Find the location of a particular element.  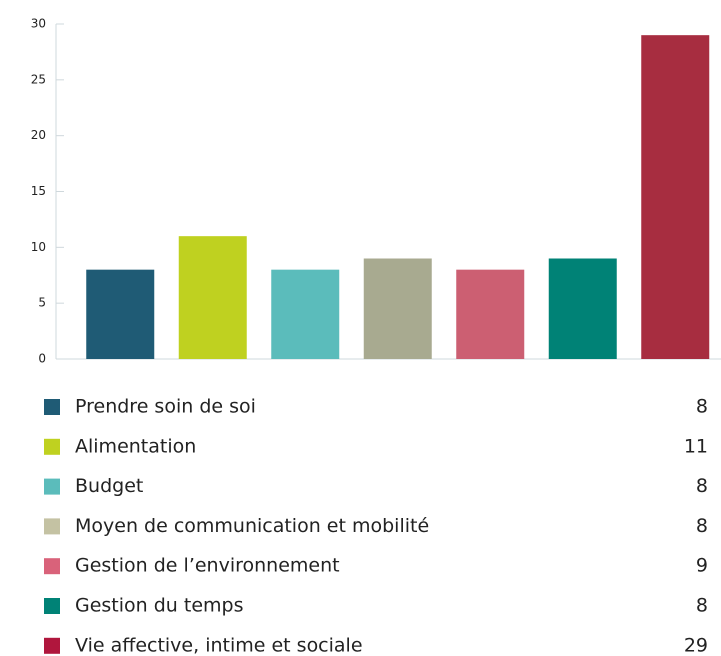

legend-label: Gestion du temps is located at coordinates (159, 606).